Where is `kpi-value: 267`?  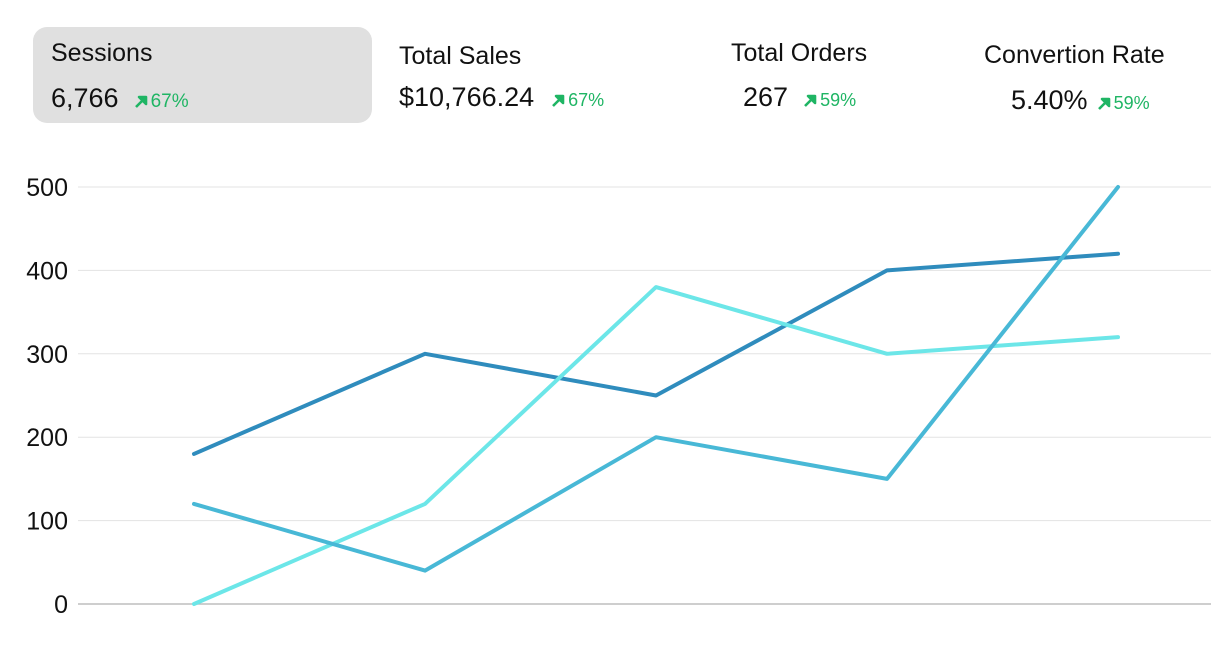
kpi-value: 267 is located at coordinates (766, 97).